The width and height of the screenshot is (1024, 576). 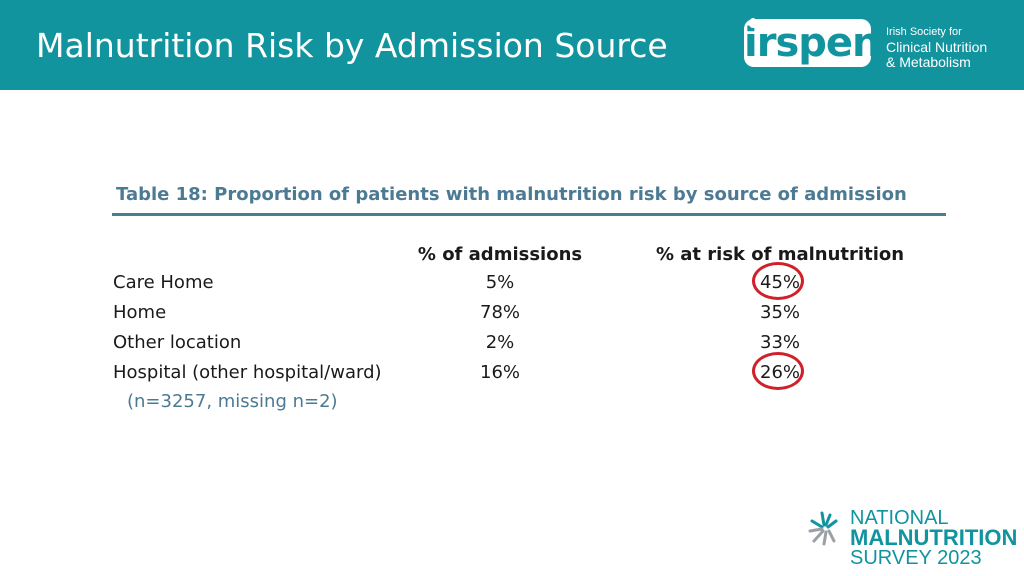 What do you see at coordinates (352, 45) in the screenshot?
I see `slide-title: Malnutrition Risk by Admission Source` at bounding box center [352, 45].